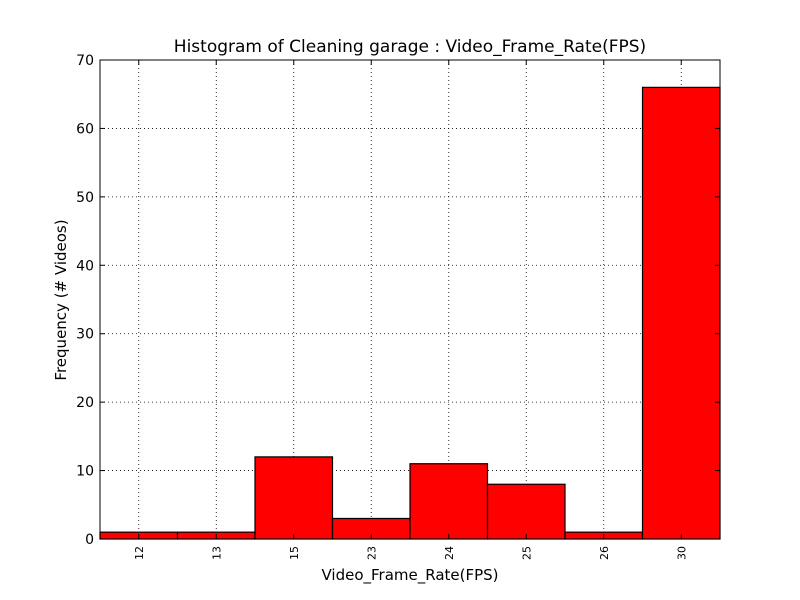  I want to click on y-tick-label: 70, so click(85, 61).